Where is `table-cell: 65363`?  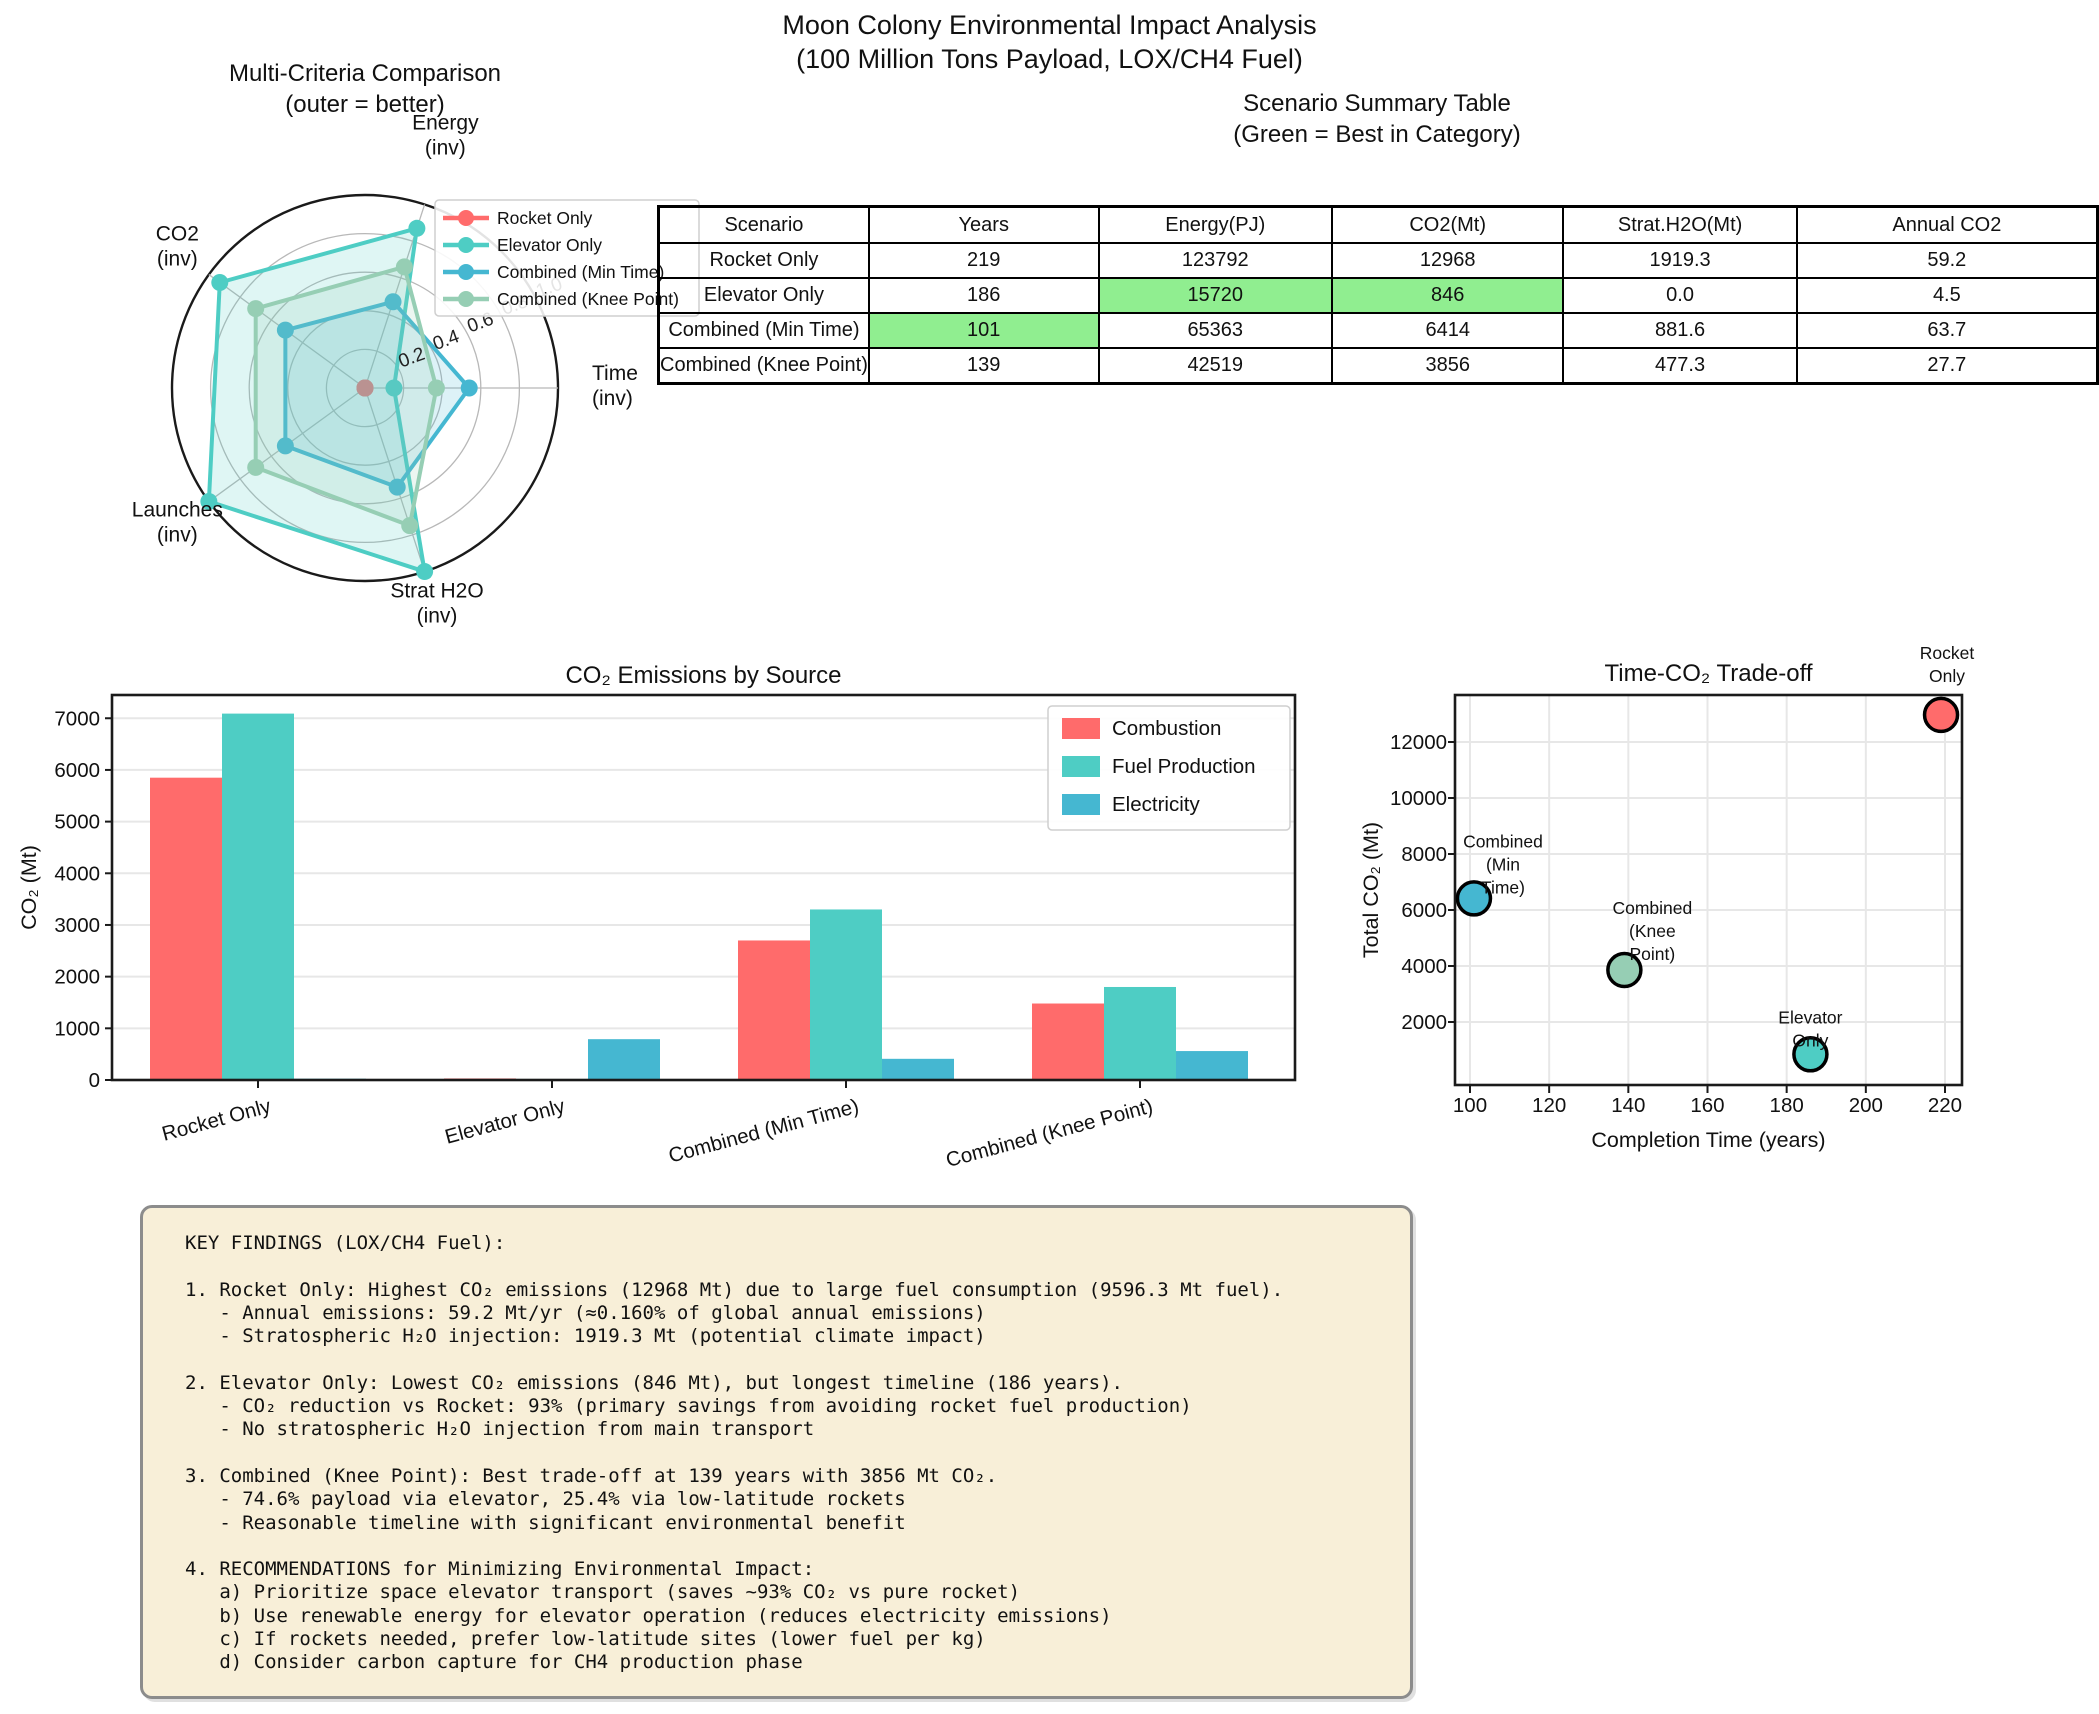
table-cell: 65363 is located at coordinates (1215, 330).